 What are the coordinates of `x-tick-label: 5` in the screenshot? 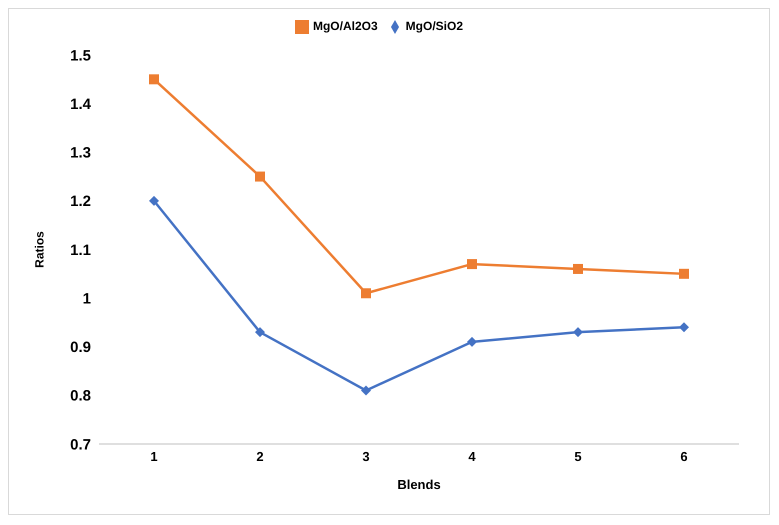 It's located at (578, 456).